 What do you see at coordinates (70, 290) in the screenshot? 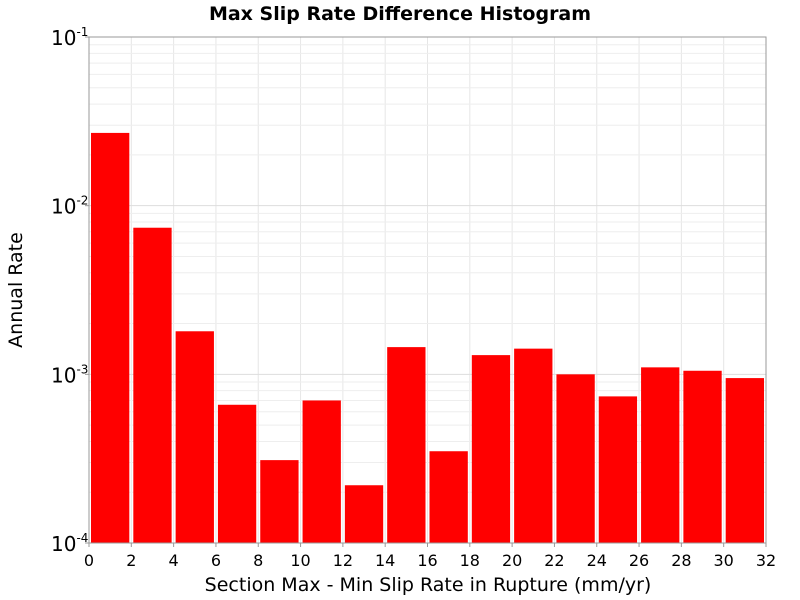
I see `y-ticks: 10⁻⁴ 10⁻³ 10⁻² 10⁻¹` at bounding box center [70, 290].